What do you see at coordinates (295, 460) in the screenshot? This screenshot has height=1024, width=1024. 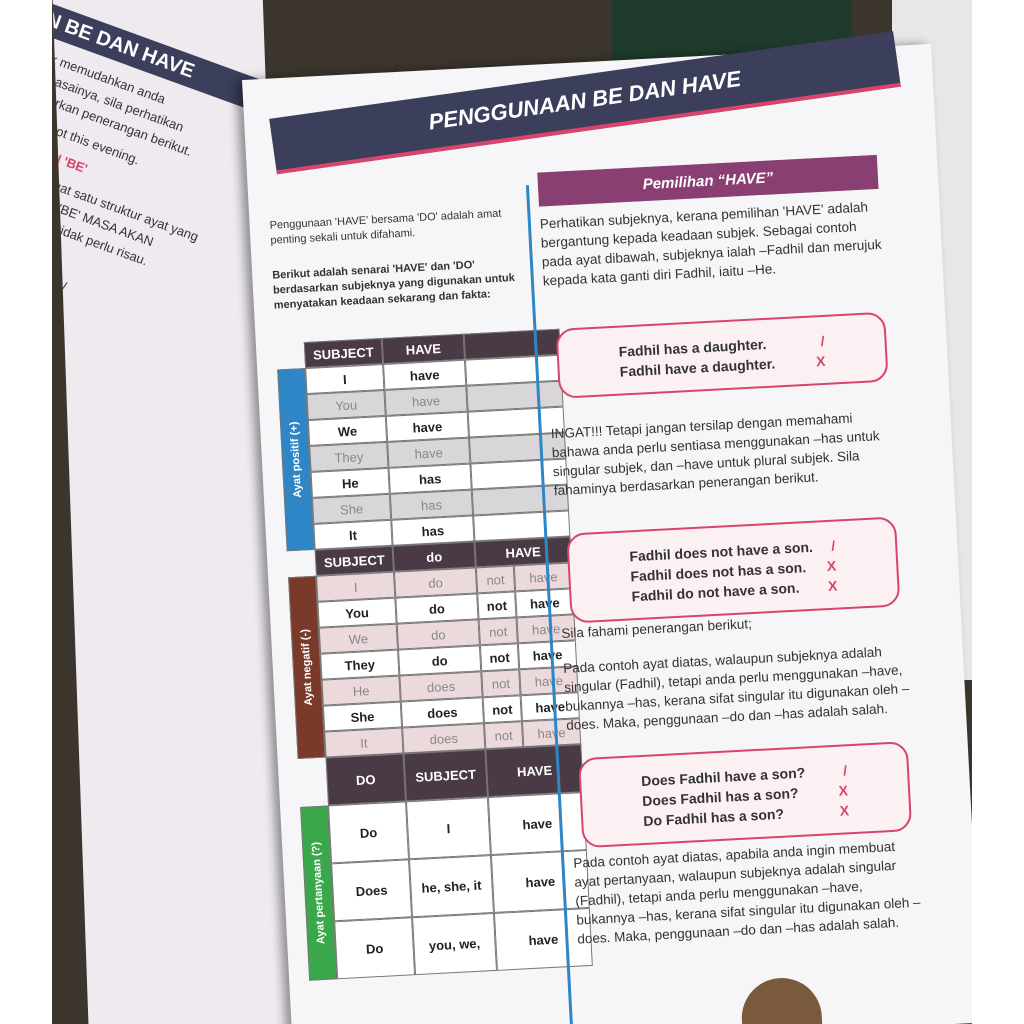 I see `section-label-text: Ayat positif (+)` at bounding box center [295, 460].